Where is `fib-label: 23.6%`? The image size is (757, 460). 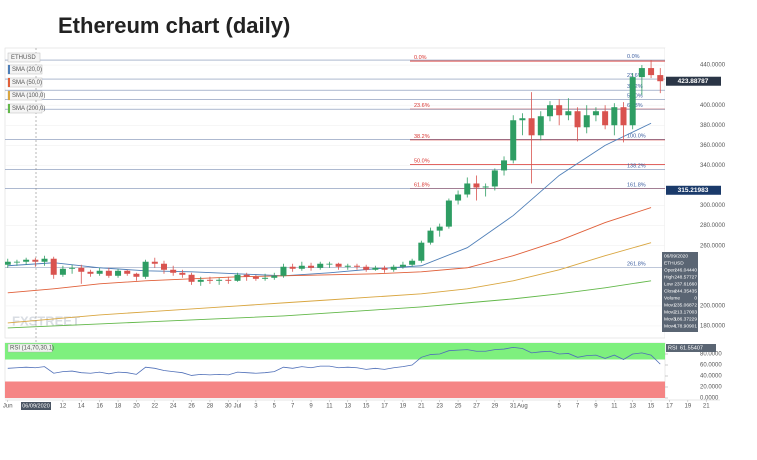 fib-label: 23.6% is located at coordinates (635, 76).